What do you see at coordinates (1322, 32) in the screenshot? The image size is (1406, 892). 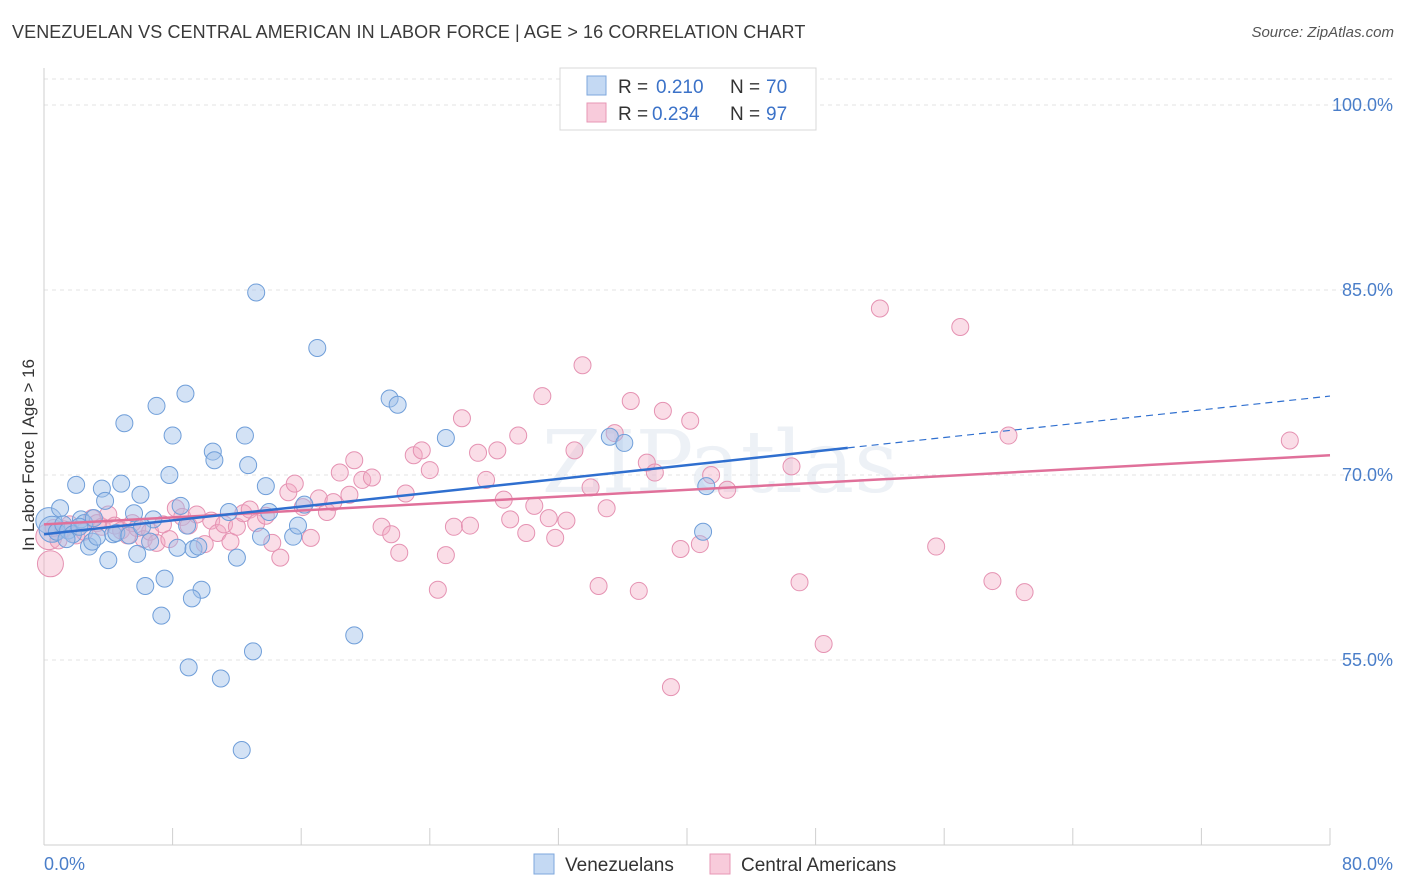 I see `source-credit: Source: ZipAtlas.com` at bounding box center [1322, 32].